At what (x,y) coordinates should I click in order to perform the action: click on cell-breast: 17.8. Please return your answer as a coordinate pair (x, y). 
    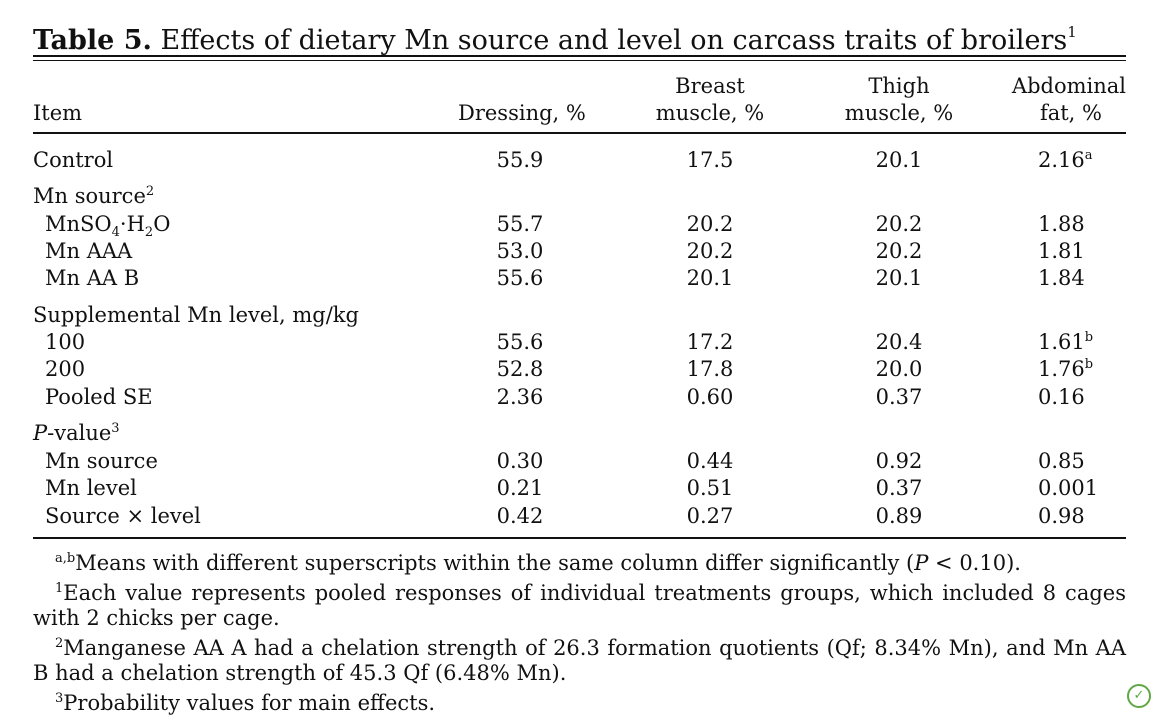
    Looking at the image, I should click on (710, 369).